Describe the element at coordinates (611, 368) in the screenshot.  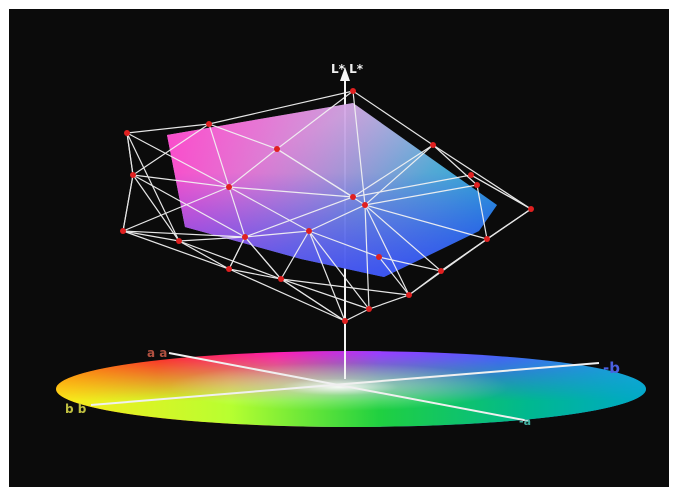
I see `label-minus-b-axis: -b` at that location.